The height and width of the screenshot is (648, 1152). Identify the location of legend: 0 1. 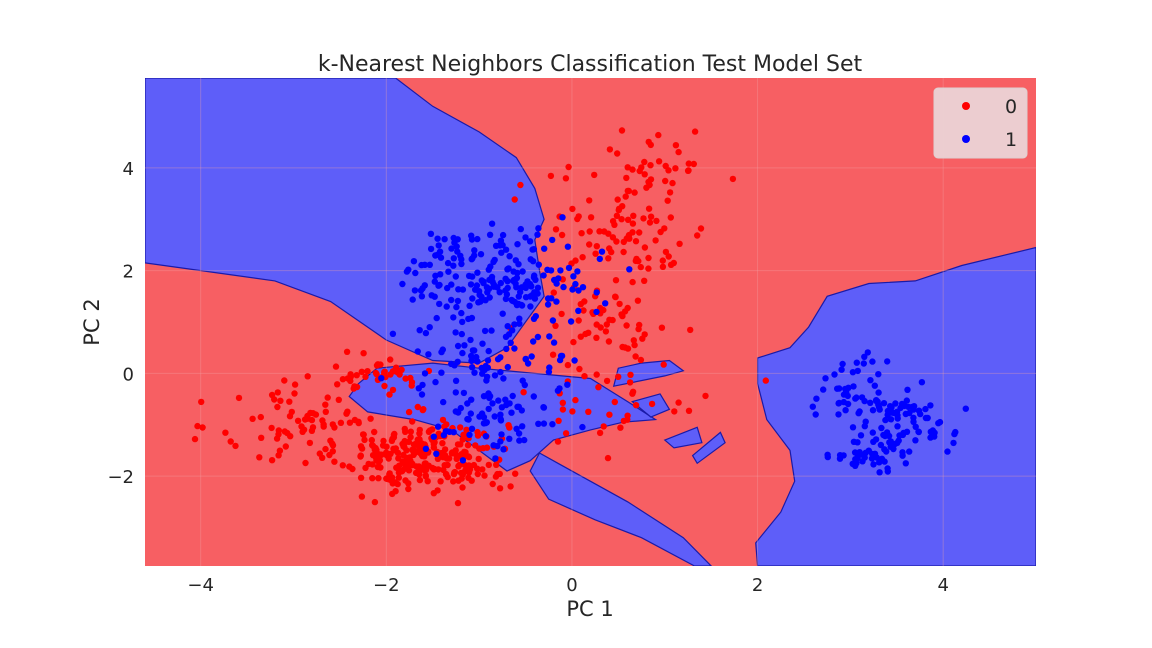
(980, 123).